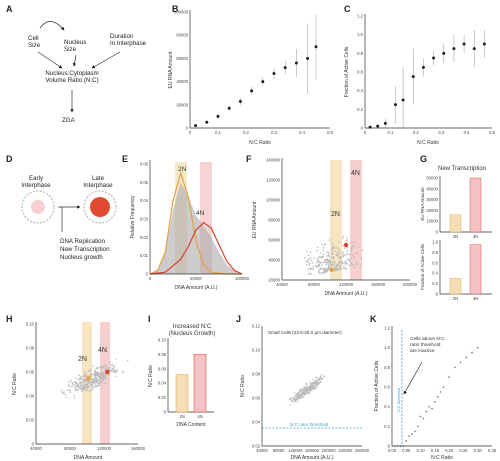 The width and height of the screenshot is (500, 461). What do you see at coordinates (182, 35) in the screenshot?
I see `b-ytick: 80000` at bounding box center [182, 35].